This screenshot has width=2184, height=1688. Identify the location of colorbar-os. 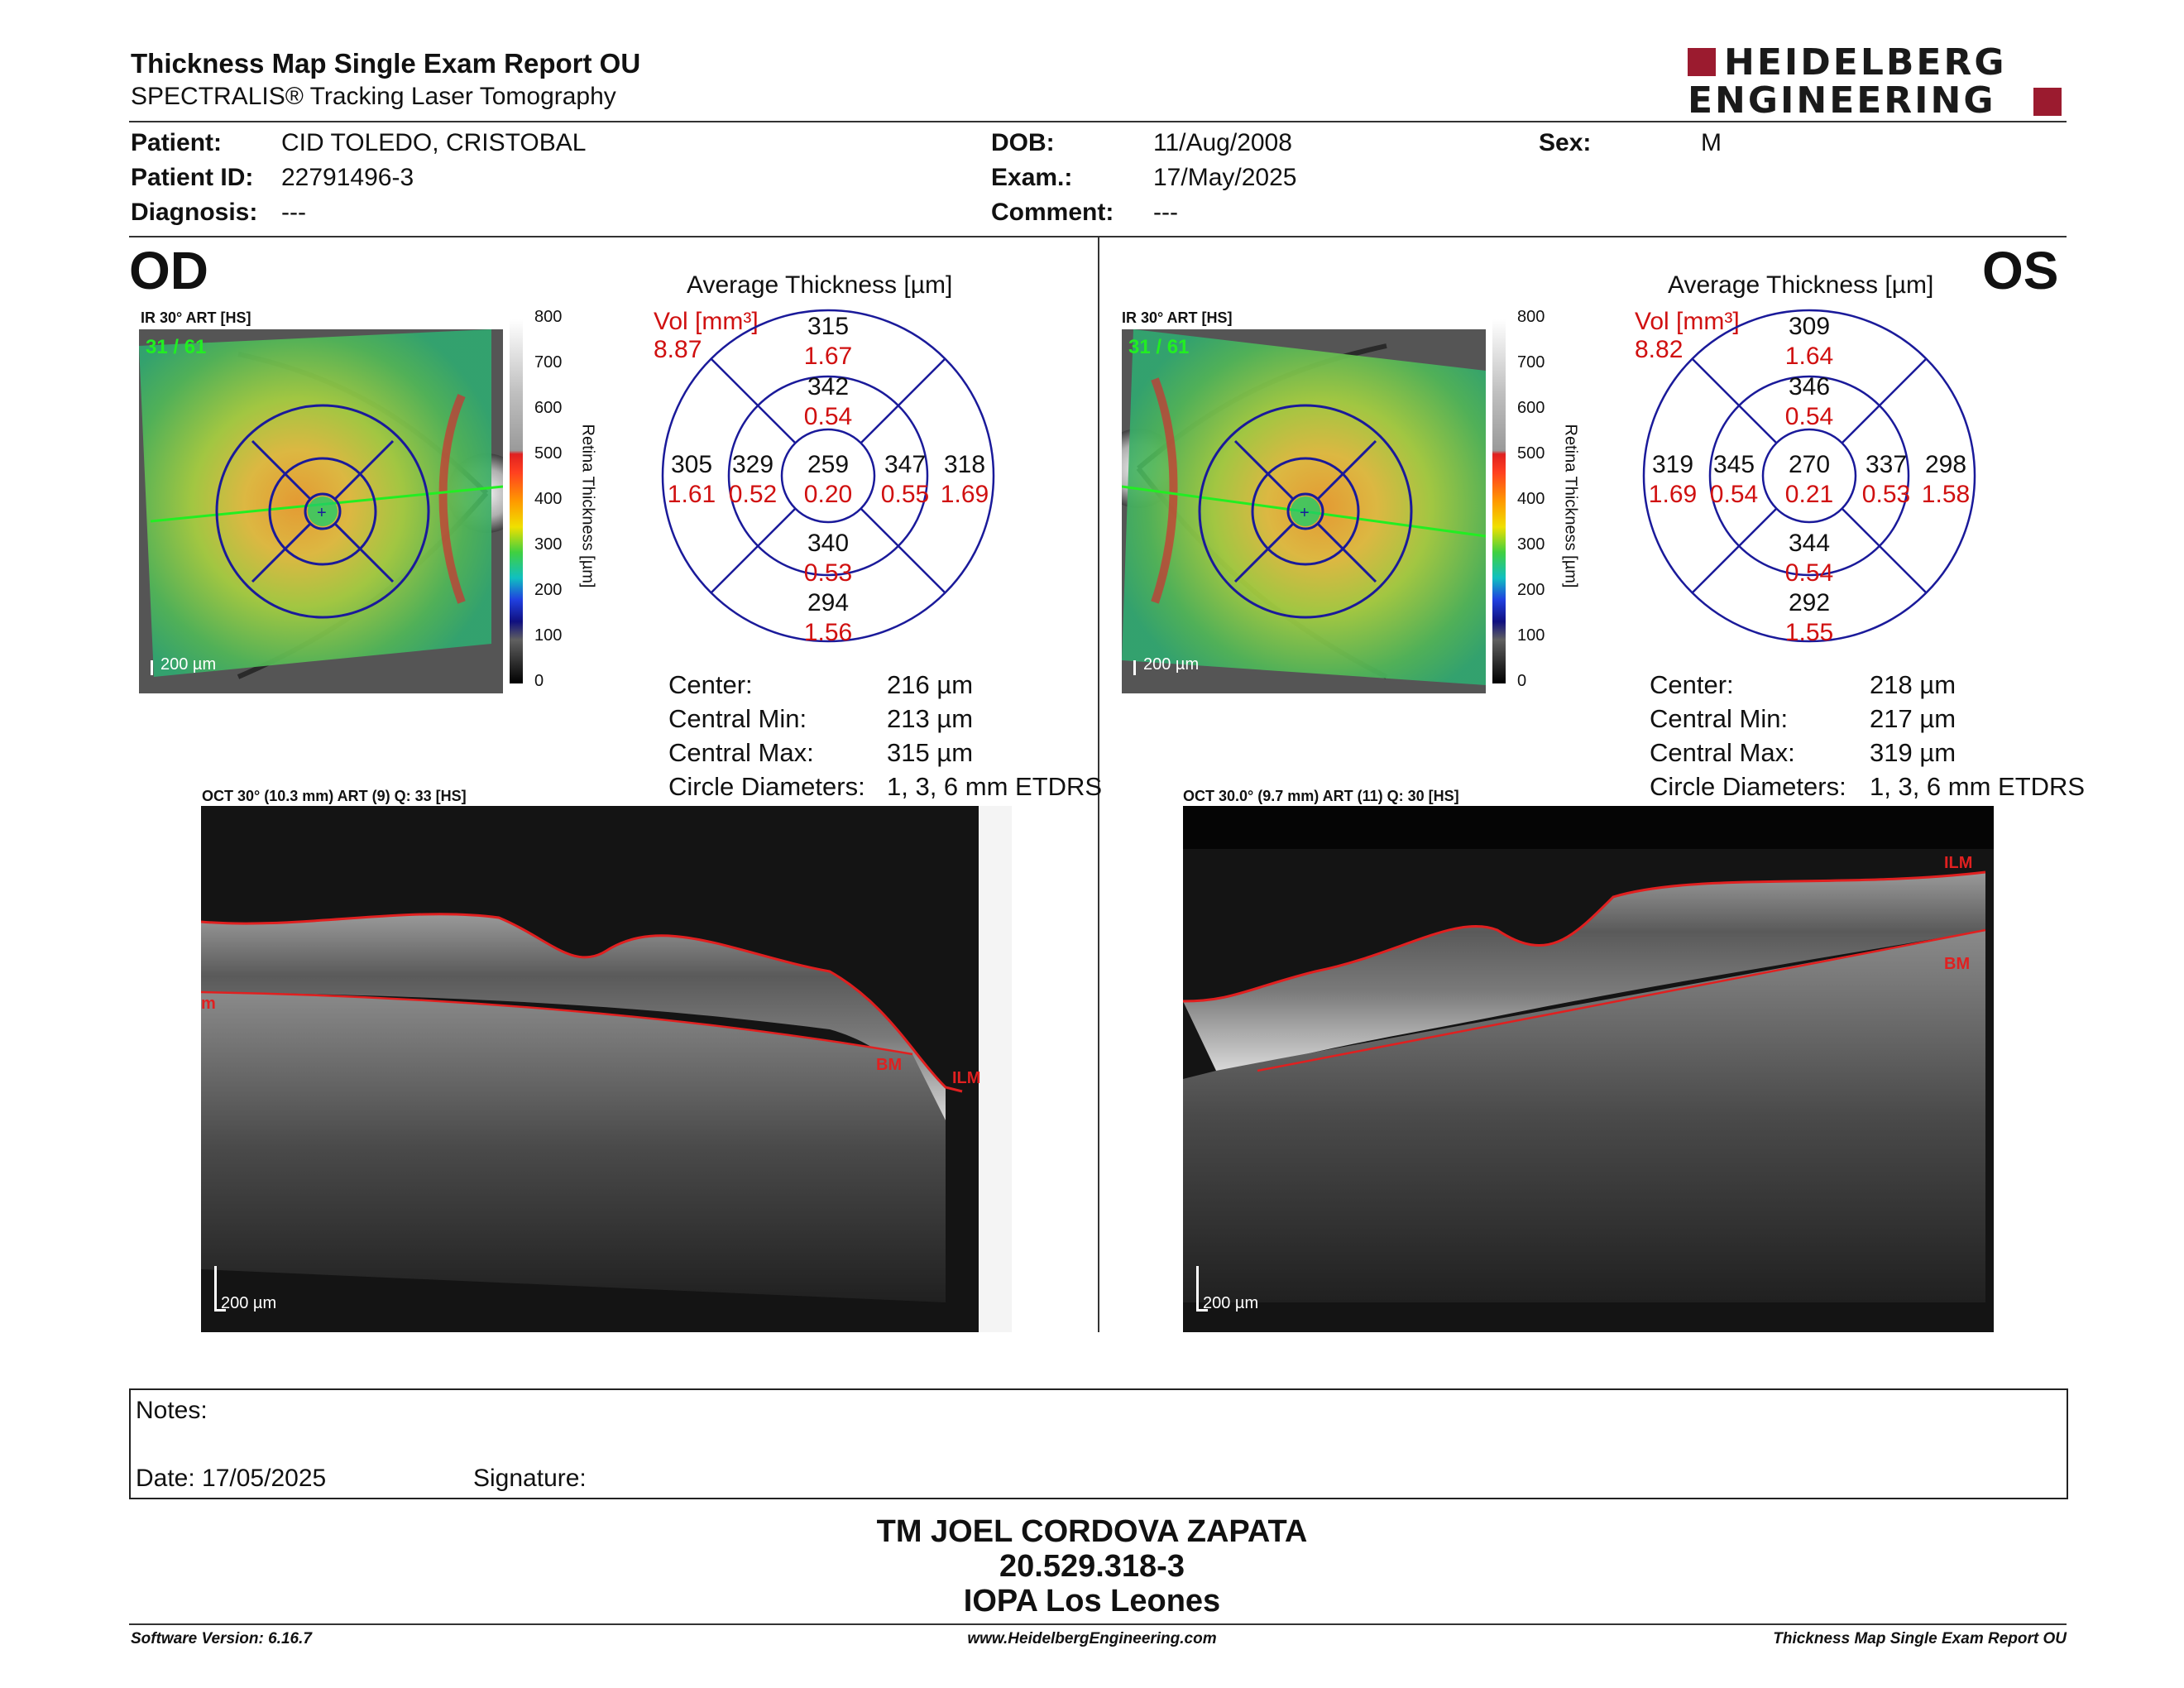
(1499, 501).